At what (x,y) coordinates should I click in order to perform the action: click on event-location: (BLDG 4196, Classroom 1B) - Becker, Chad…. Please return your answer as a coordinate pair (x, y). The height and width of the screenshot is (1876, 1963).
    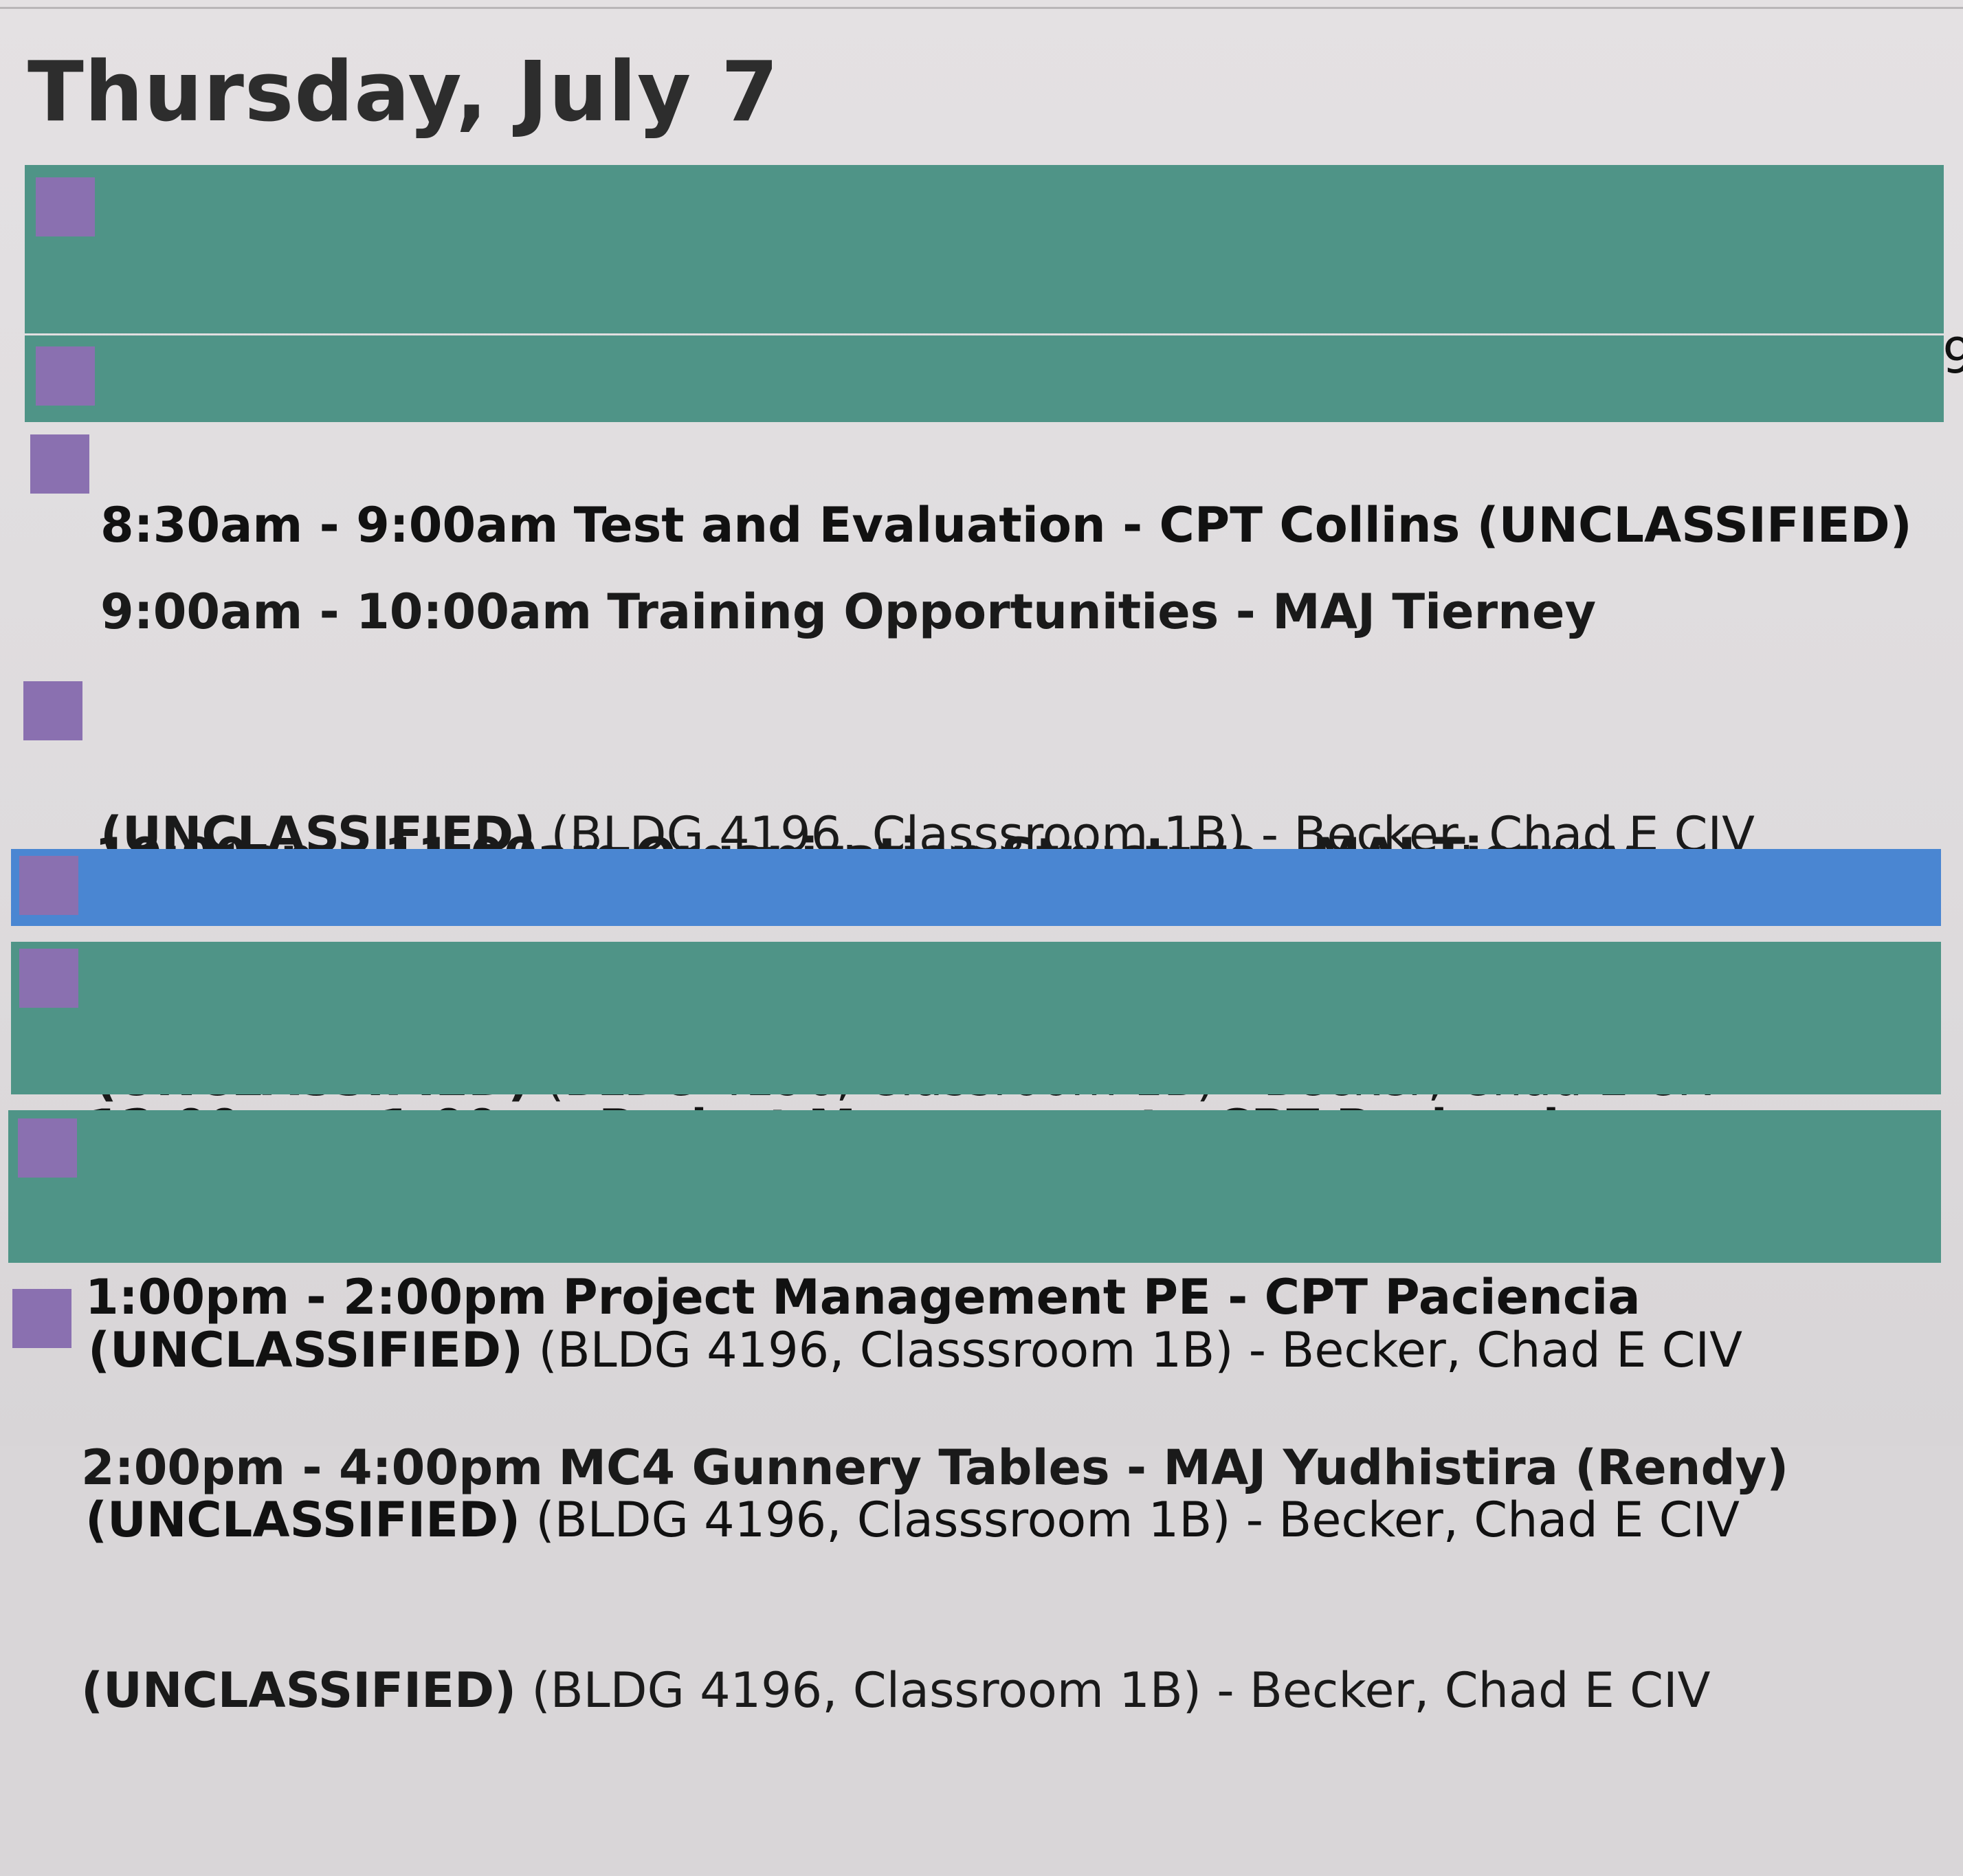
    Looking at the image, I should click on (1121, 1691).